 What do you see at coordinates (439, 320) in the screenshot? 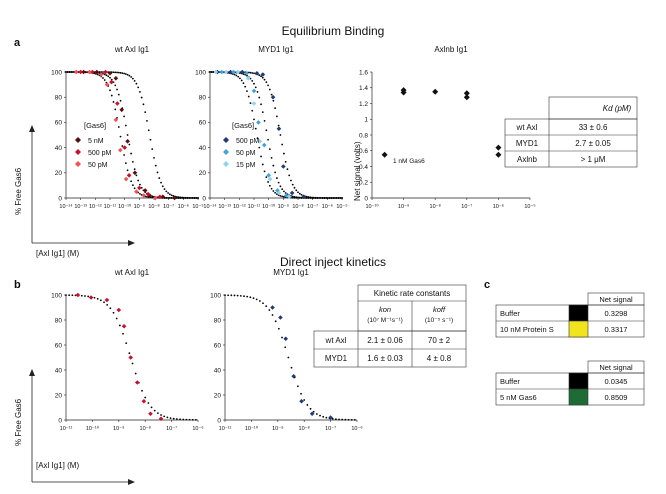
I see `koff-unit: (10⁻⁵ s⁻¹)` at bounding box center [439, 320].